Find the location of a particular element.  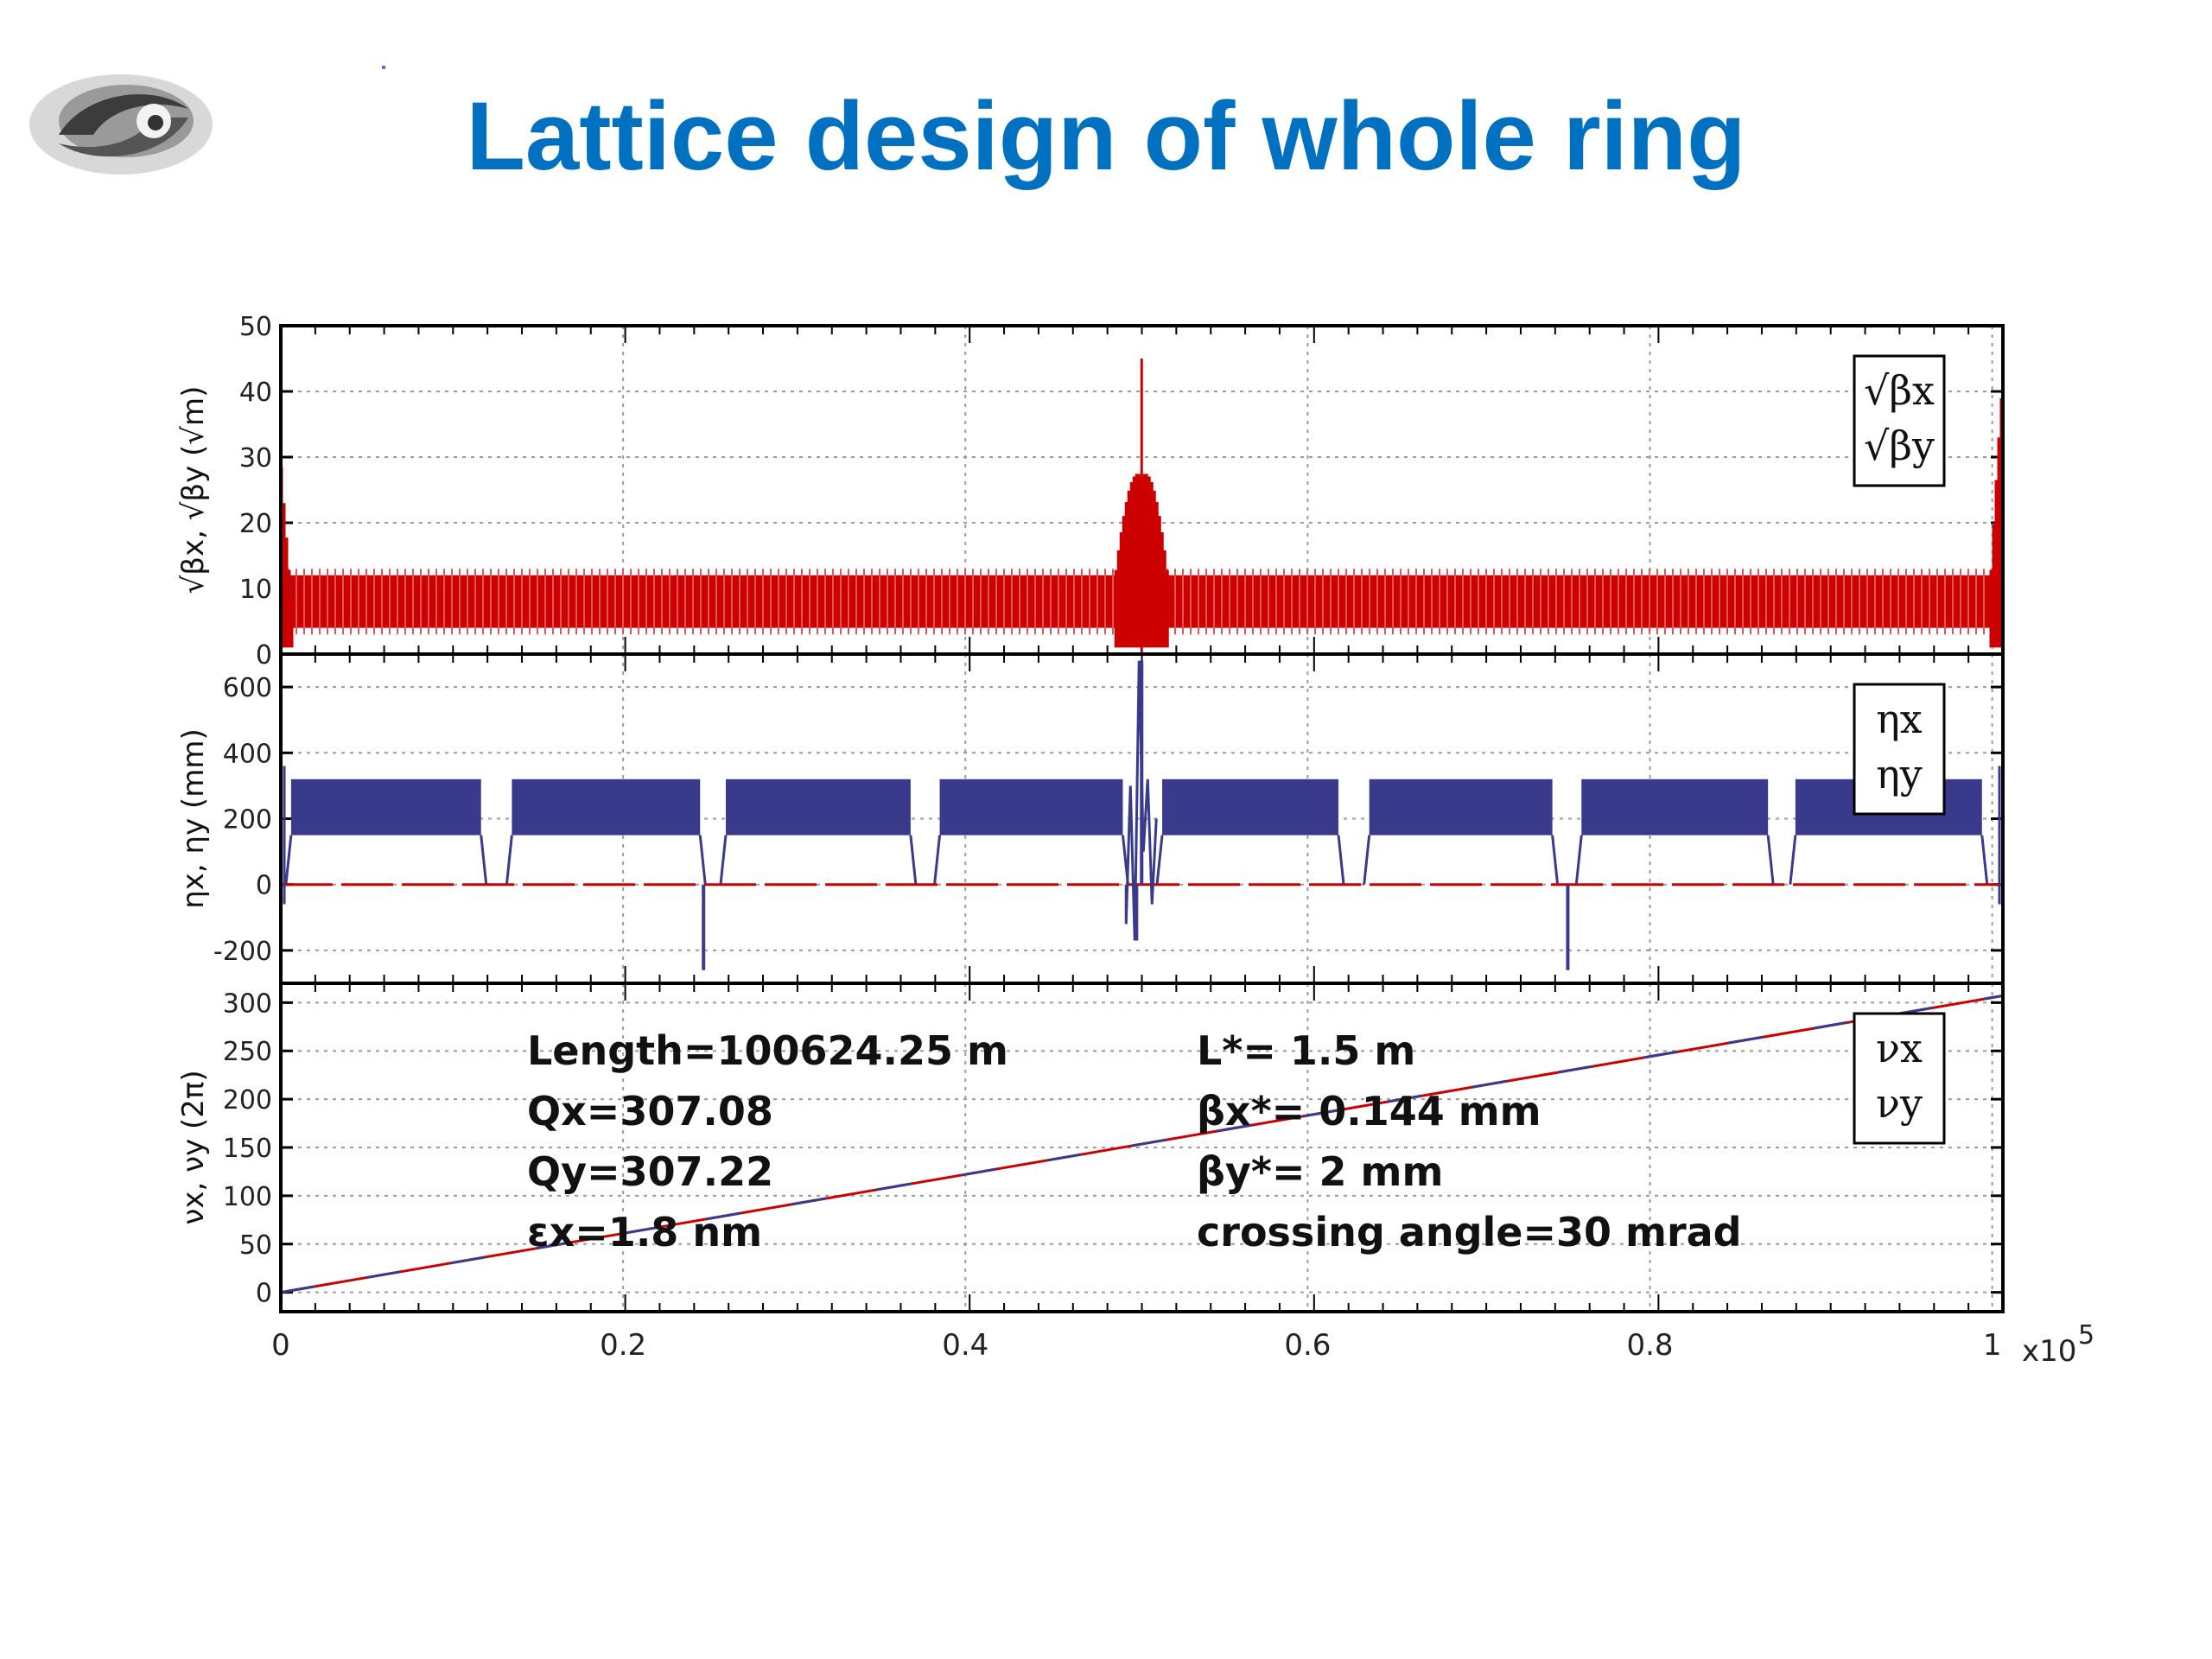

annotation-length: Length=100624.25 m is located at coordinates (767, 1050).